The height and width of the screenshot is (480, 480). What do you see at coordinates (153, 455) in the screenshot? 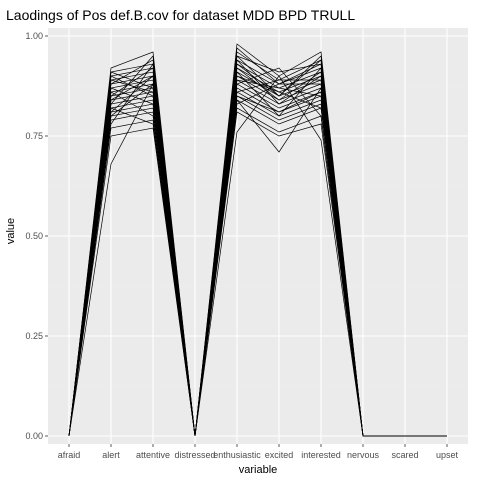
I see `x-tick-label: attentive` at bounding box center [153, 455].